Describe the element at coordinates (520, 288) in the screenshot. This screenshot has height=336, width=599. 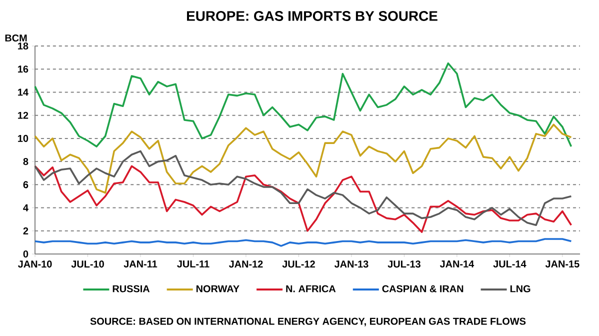
I see `legend-label: LNG` at that location.